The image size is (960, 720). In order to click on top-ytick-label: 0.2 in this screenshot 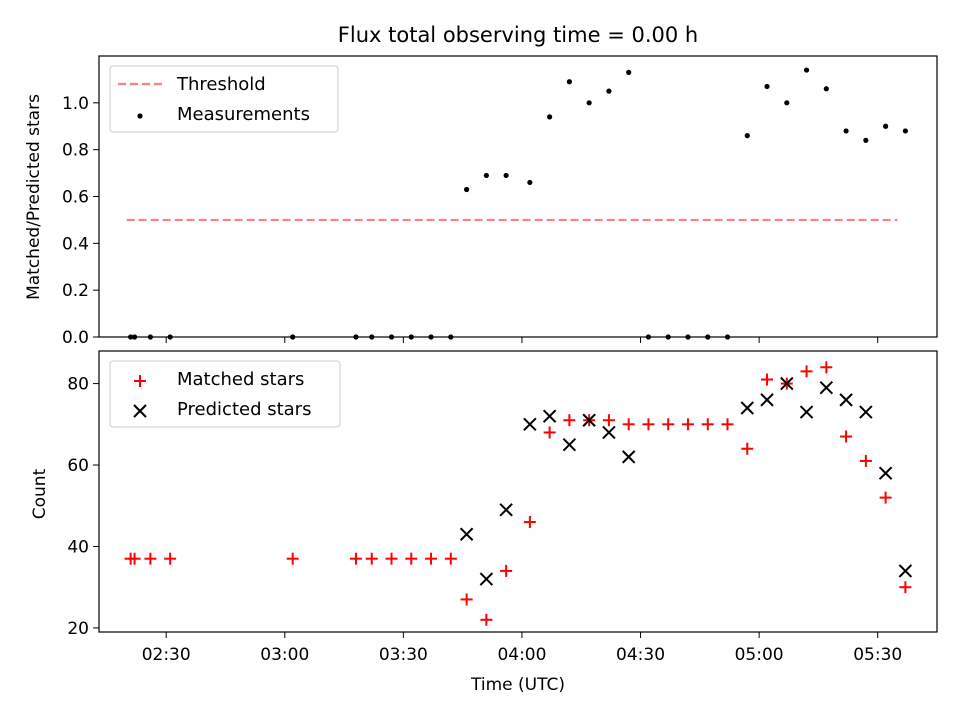, I will do `click(75, 291)`.